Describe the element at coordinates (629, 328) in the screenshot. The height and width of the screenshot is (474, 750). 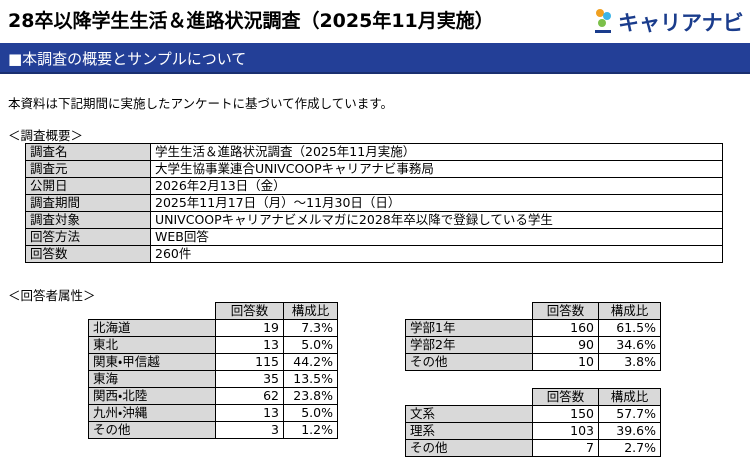
I see `cell: 61.5%` at that location.